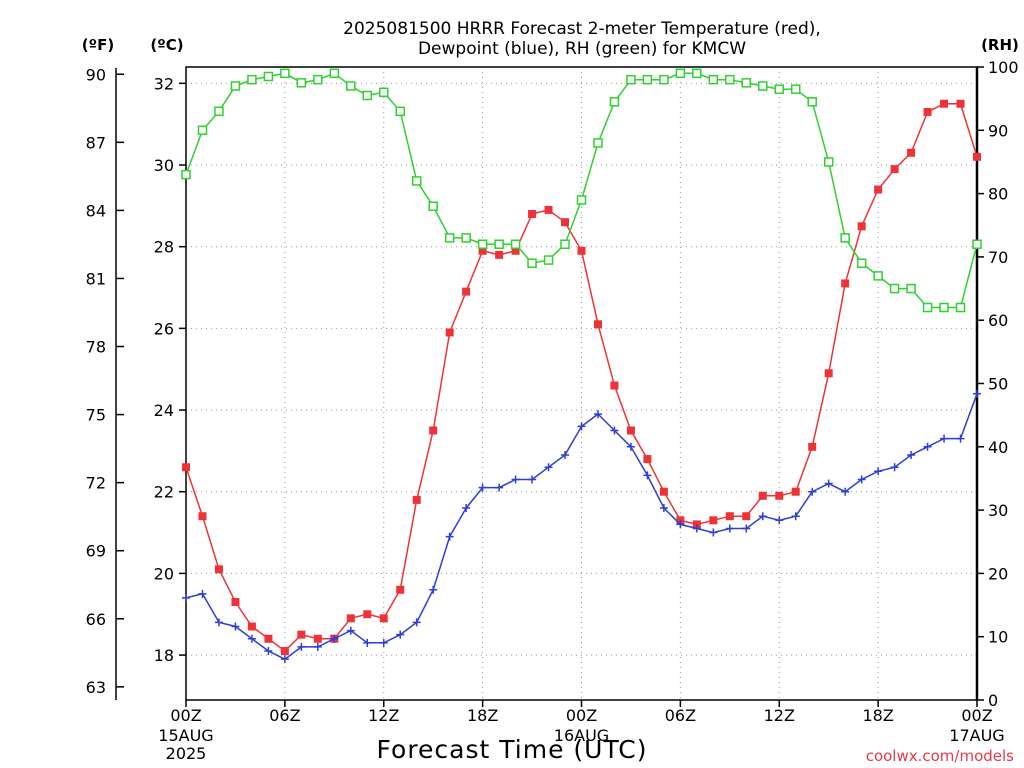  I want to click on rh-tick-label: 30, so click(998, 510).